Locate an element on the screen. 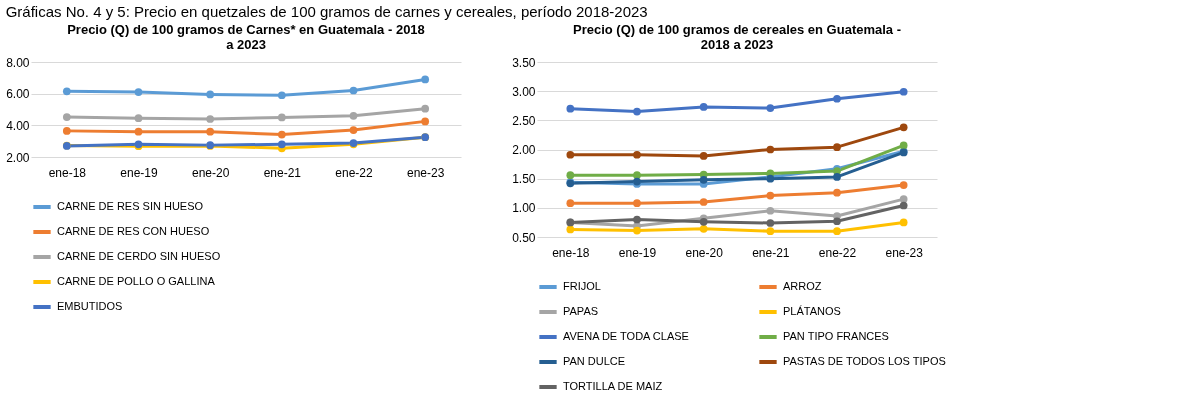 Image resolution: width=1199 pixels, height=407 pixels. legend-label: CARNE DE RES SIN HUESO is located at coordinates (130, 206).